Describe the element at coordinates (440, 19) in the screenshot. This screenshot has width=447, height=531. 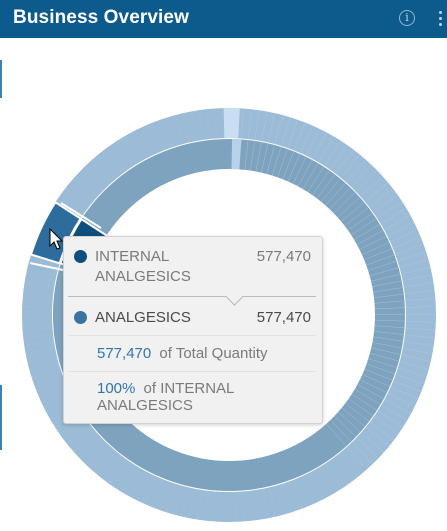
I see `more-options-icon` at that location.